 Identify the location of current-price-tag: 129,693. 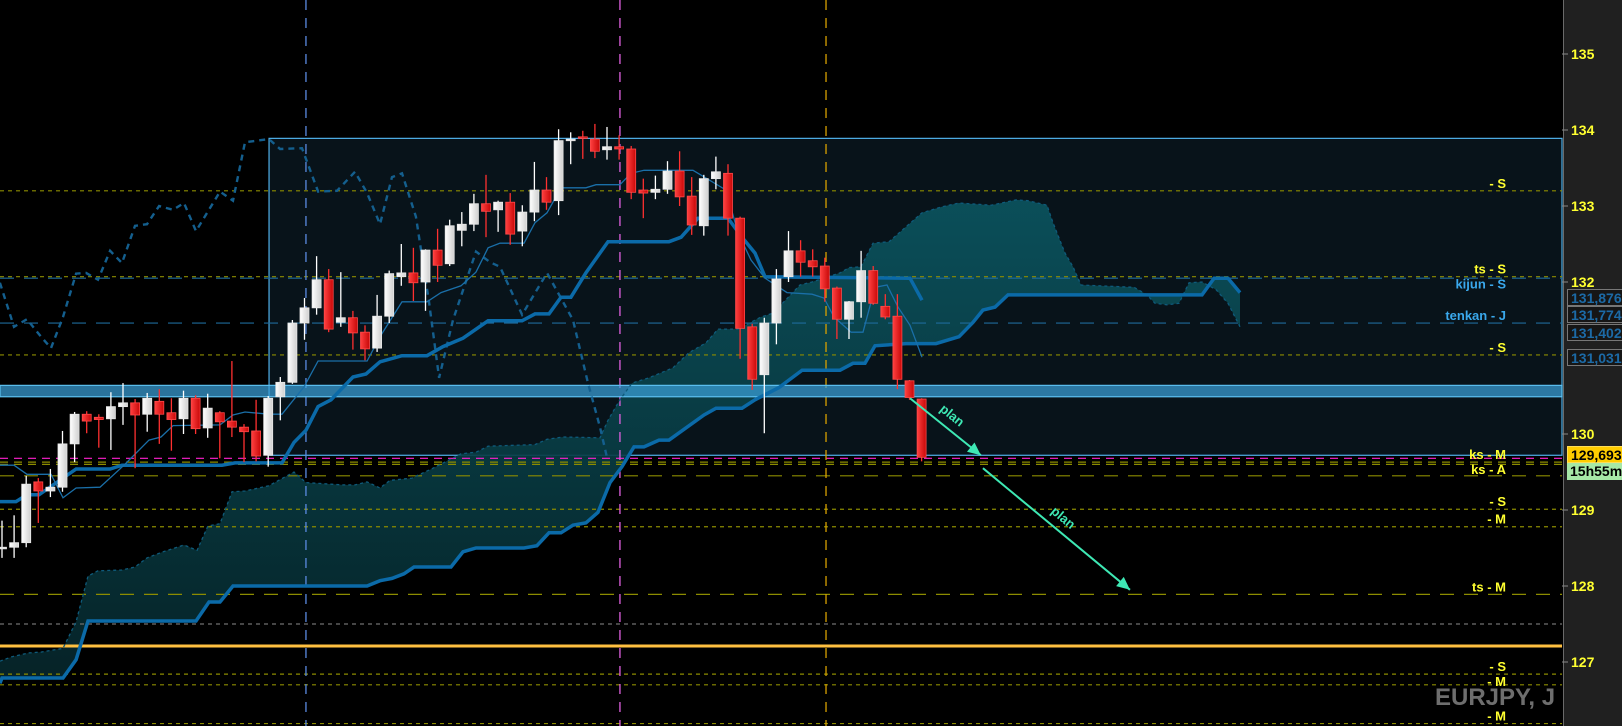
(1594, 454).